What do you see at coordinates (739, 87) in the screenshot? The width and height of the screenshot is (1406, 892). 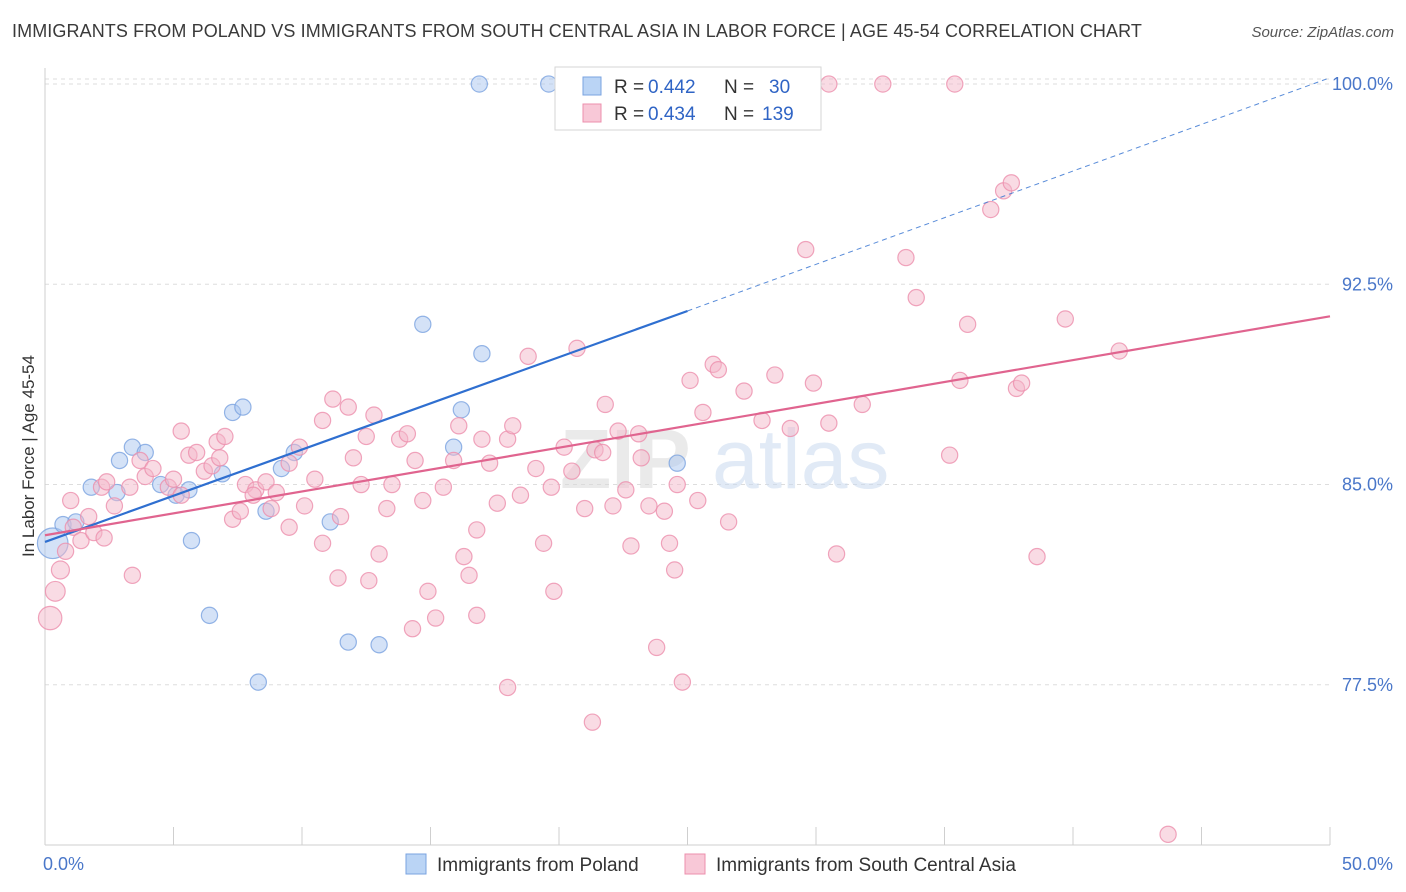 I see `legend-n-label-poland: N =` at bounding box center [739, 87].